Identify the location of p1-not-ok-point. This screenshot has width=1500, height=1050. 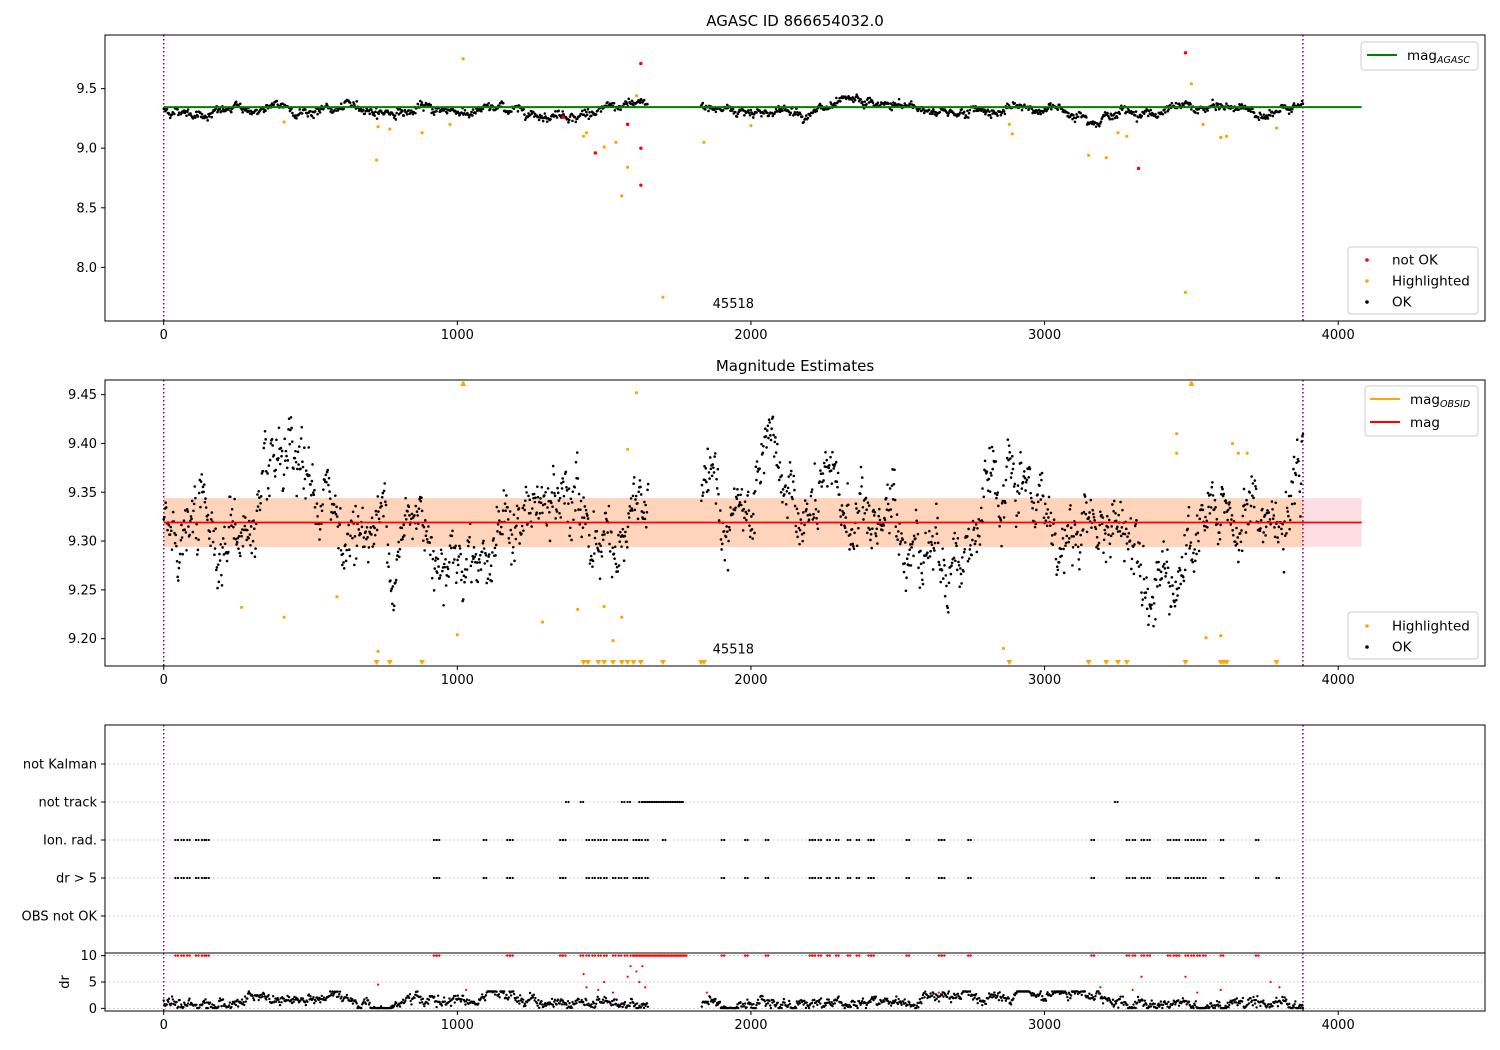
(1185, 53).